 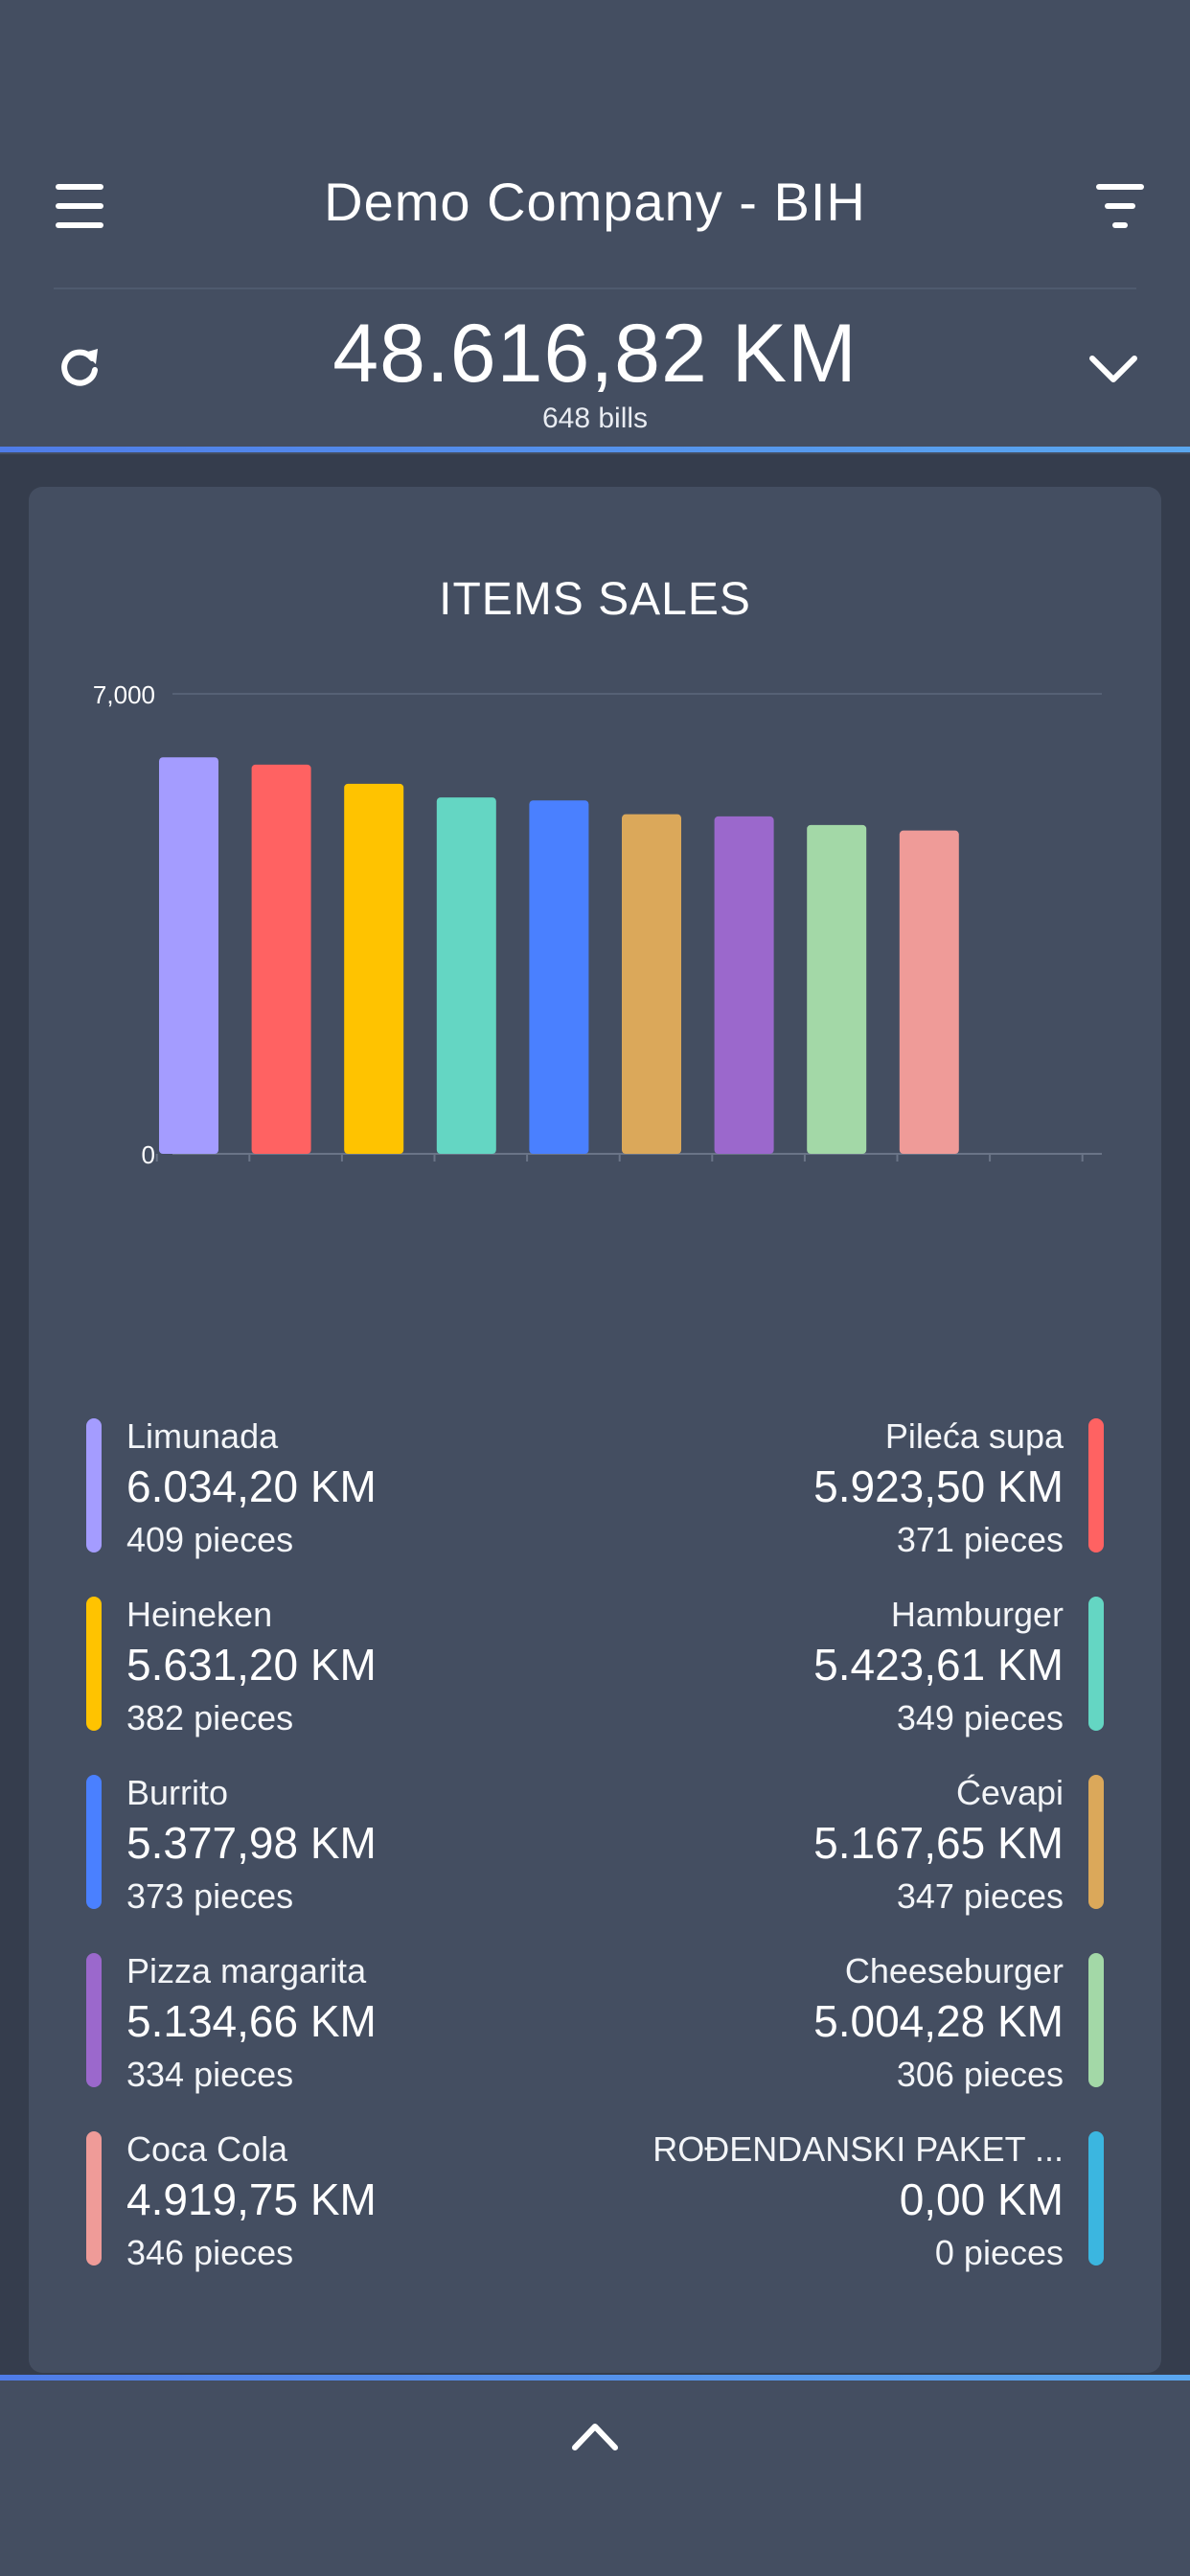 I want to click on legend-item-amount: 5.377,98 KM, so click(x=251, y=1843).